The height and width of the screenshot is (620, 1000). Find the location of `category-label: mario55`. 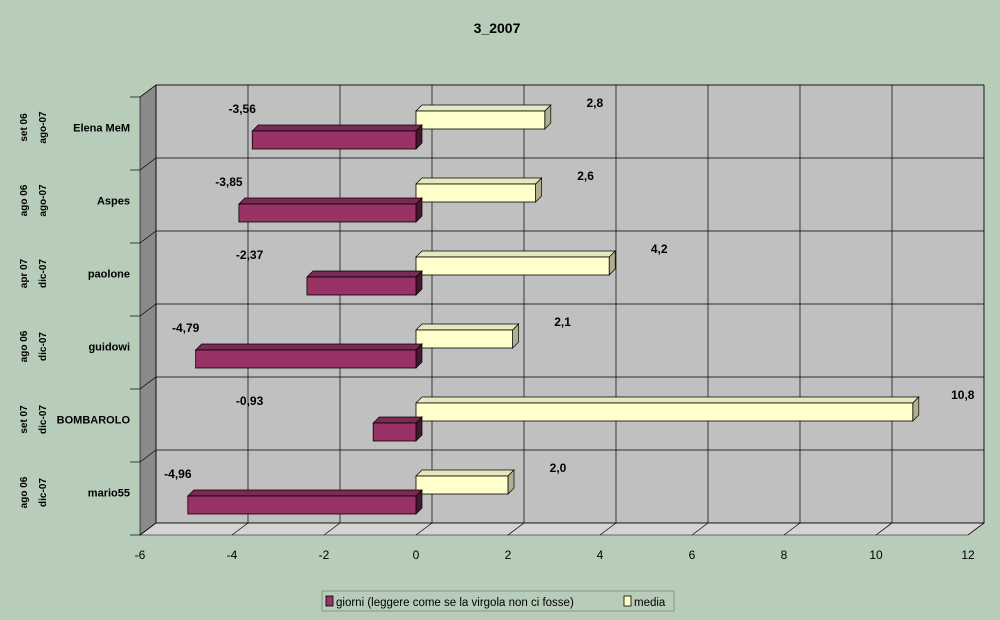

category-label: mario55 is located at coordinates (109, 494).